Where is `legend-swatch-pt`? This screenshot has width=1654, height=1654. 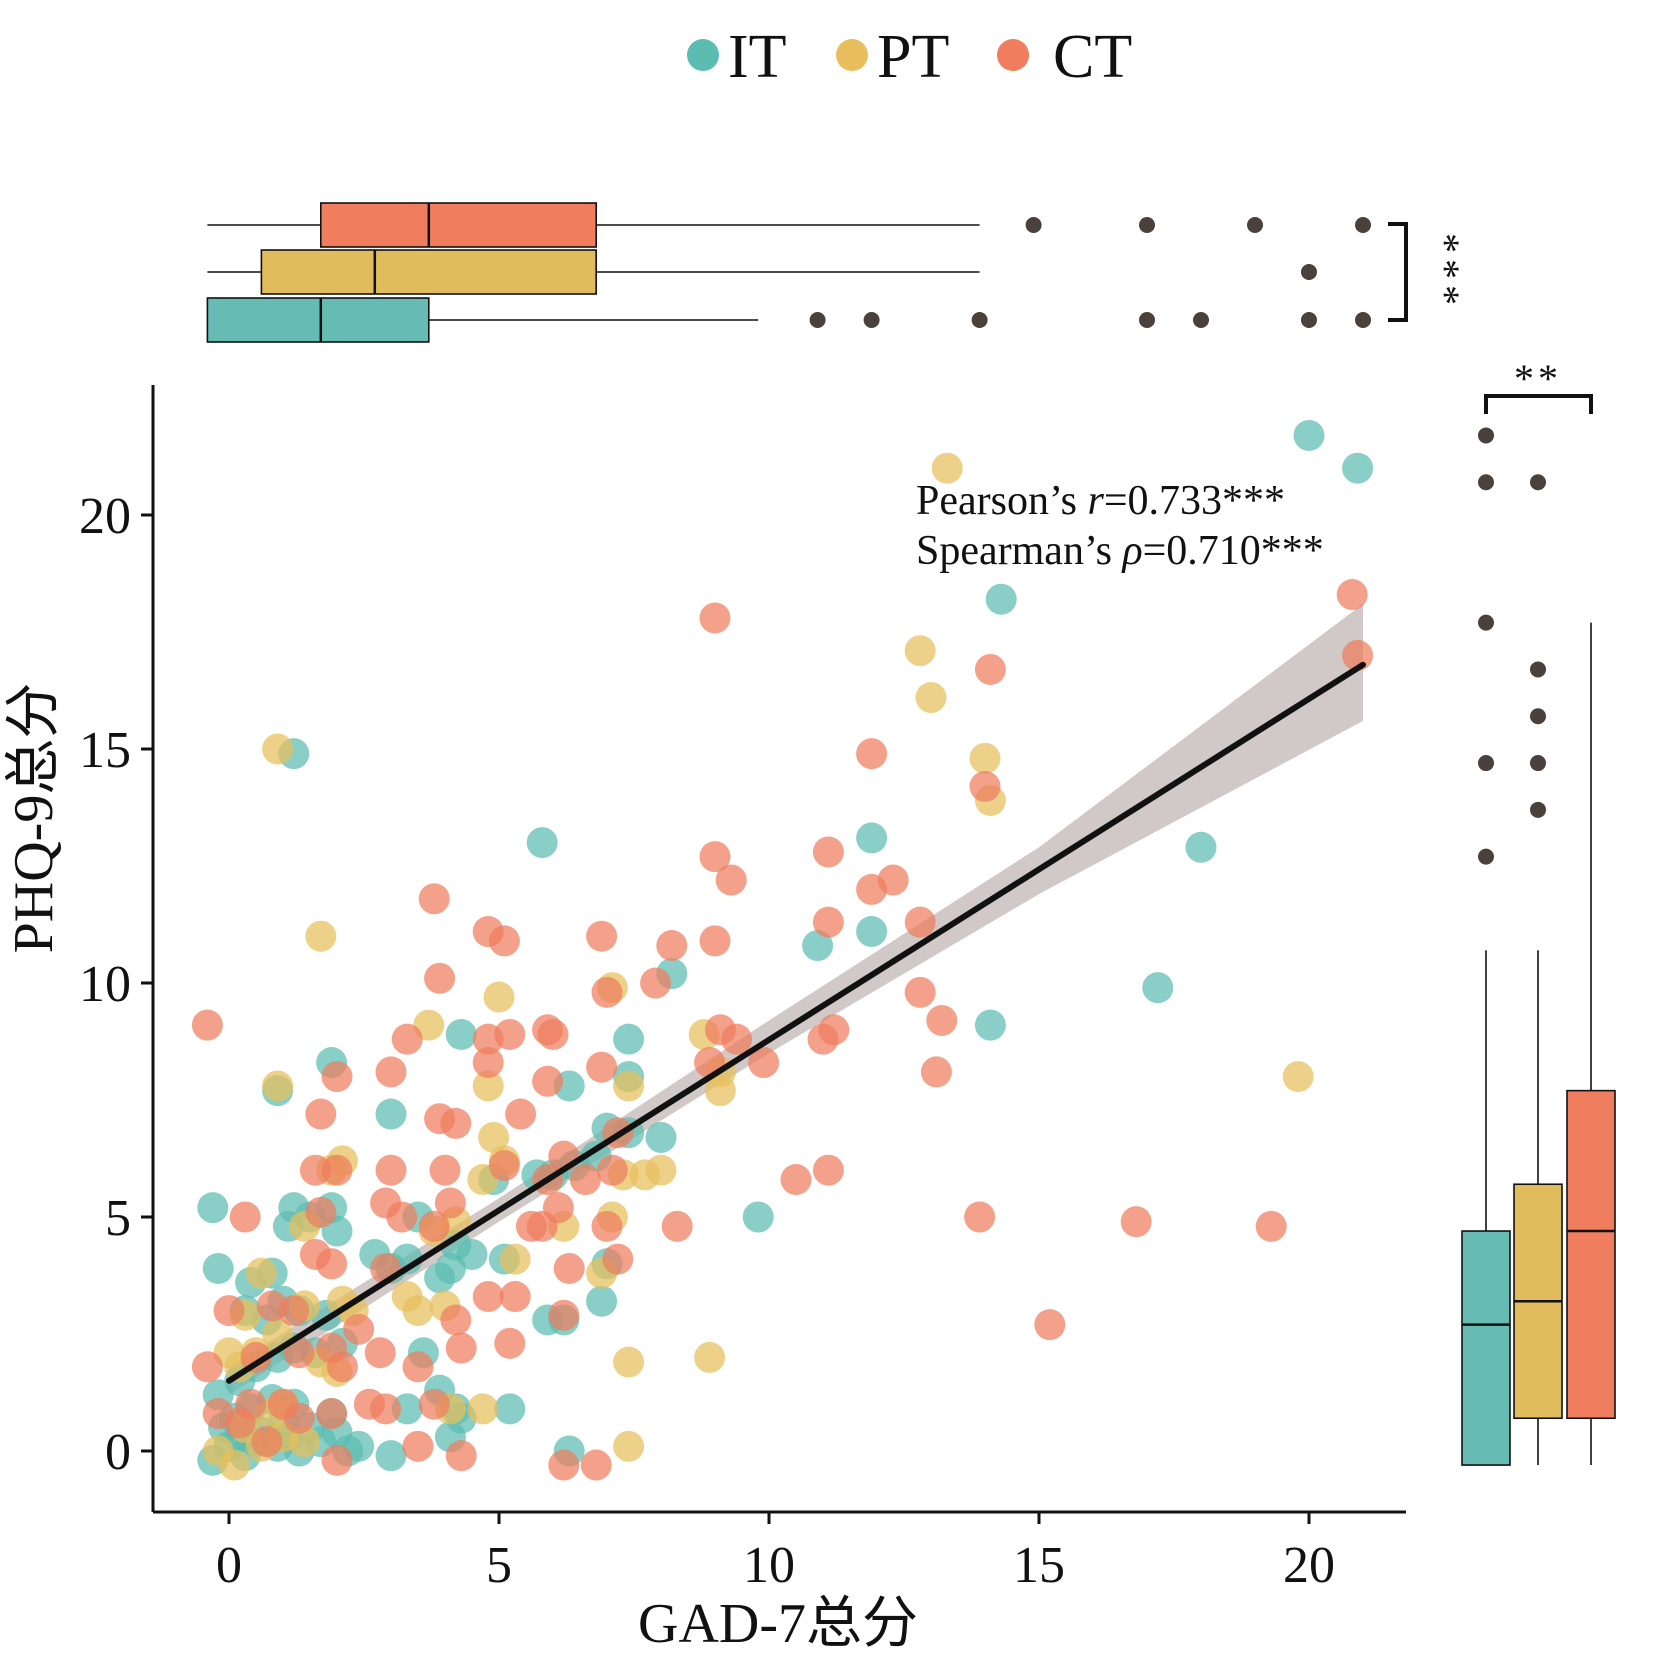 legend-swatch-pt is located at coordinates (852, 55).